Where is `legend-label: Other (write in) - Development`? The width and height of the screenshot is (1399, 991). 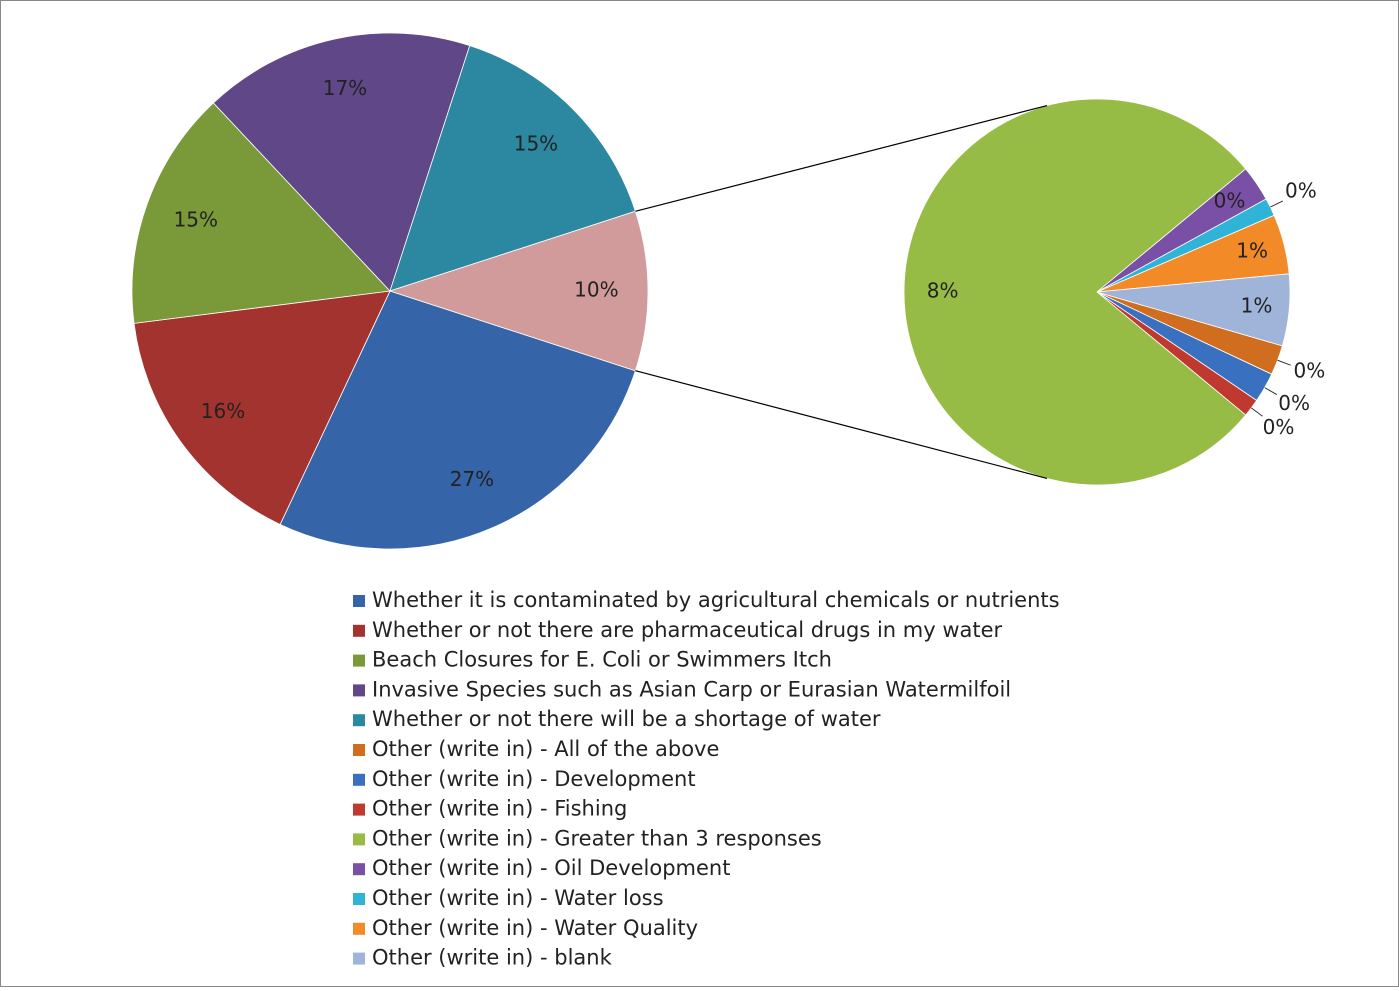
legend-label: Other (write in) - Development is located at coordinates (534, 779).